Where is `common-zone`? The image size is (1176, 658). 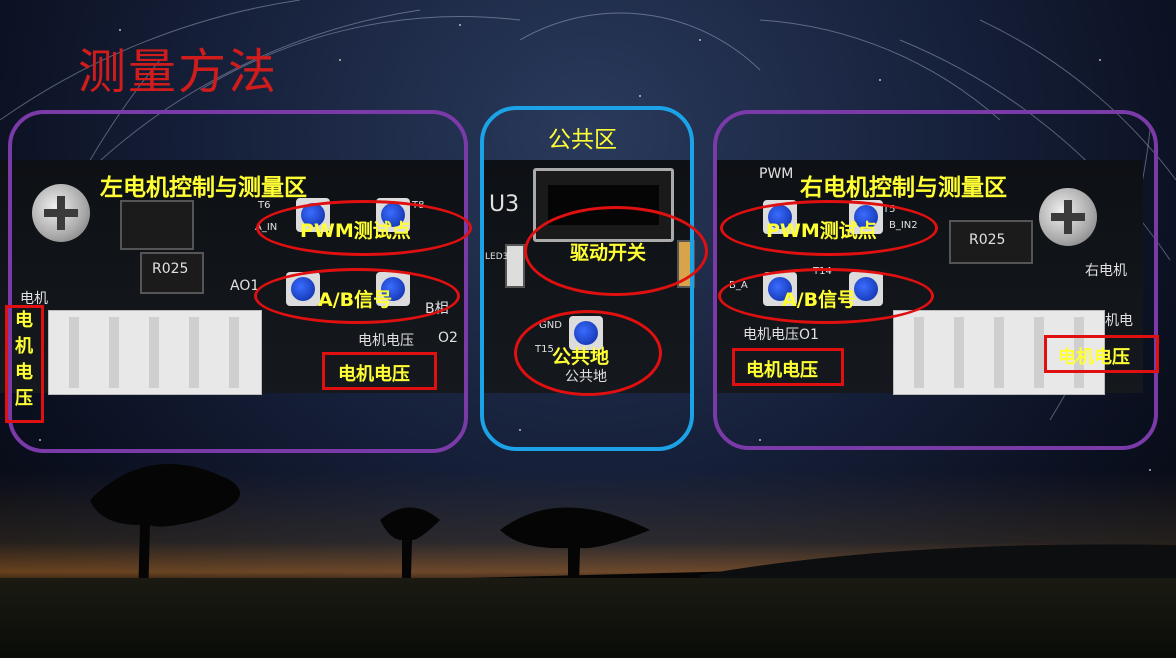
common-zone is located at coordinates (587, 278).